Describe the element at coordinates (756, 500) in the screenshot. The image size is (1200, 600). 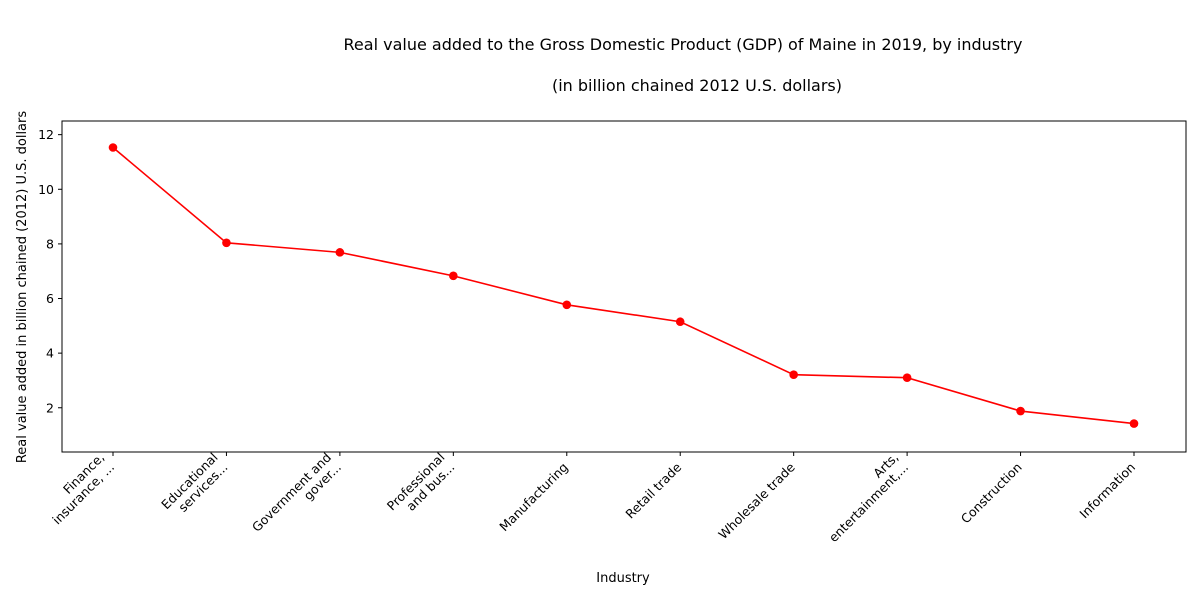
I see `x-tick-label: Wholesale trade` at that location.